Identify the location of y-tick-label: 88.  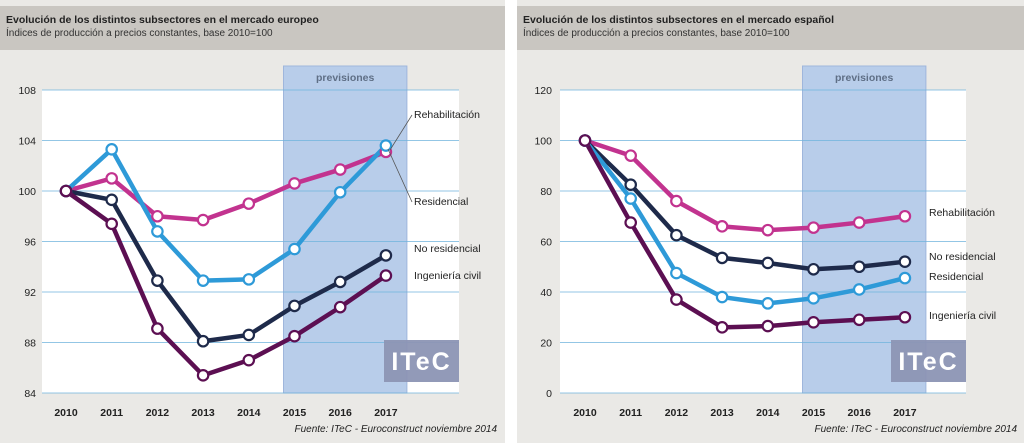
(30, 344).